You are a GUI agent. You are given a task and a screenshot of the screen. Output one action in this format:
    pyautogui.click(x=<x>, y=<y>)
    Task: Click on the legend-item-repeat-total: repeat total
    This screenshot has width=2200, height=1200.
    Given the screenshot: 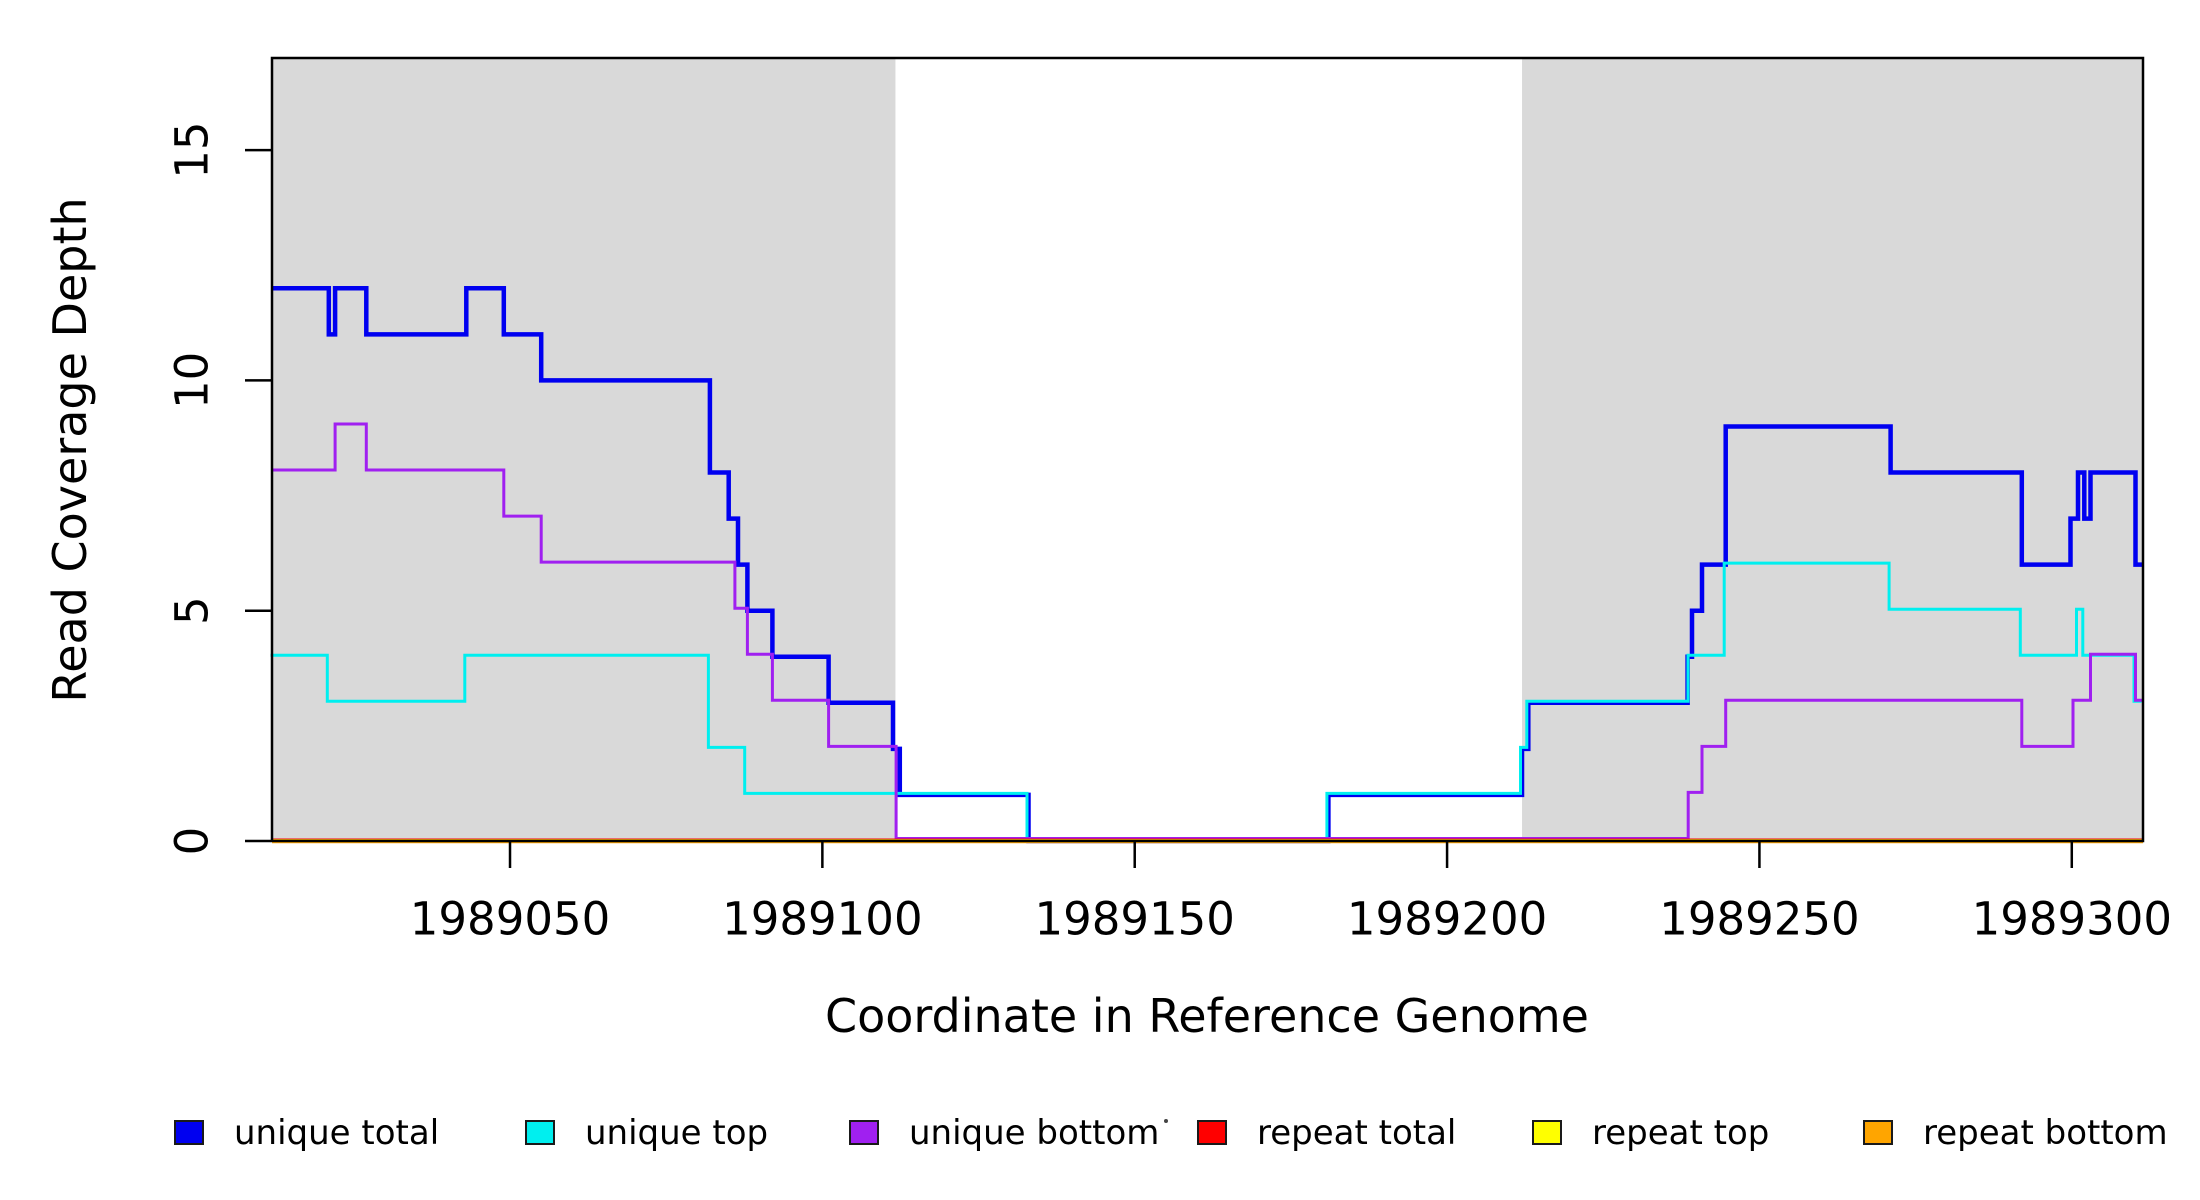 What is the action you would take?
    pyautogui.click(x=1326, y=1133)
    